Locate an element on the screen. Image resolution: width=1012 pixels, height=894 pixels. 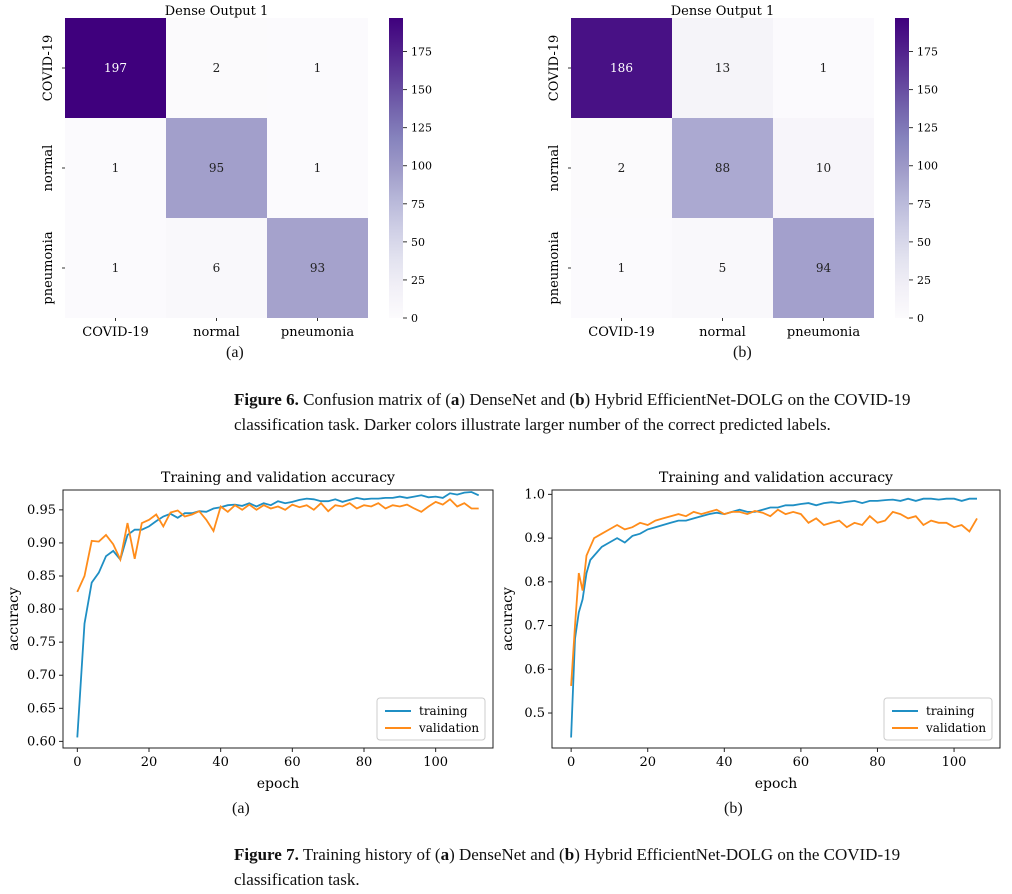
cm-a-colorbar-tick-label: 125 is located at coordinates (421, 128).